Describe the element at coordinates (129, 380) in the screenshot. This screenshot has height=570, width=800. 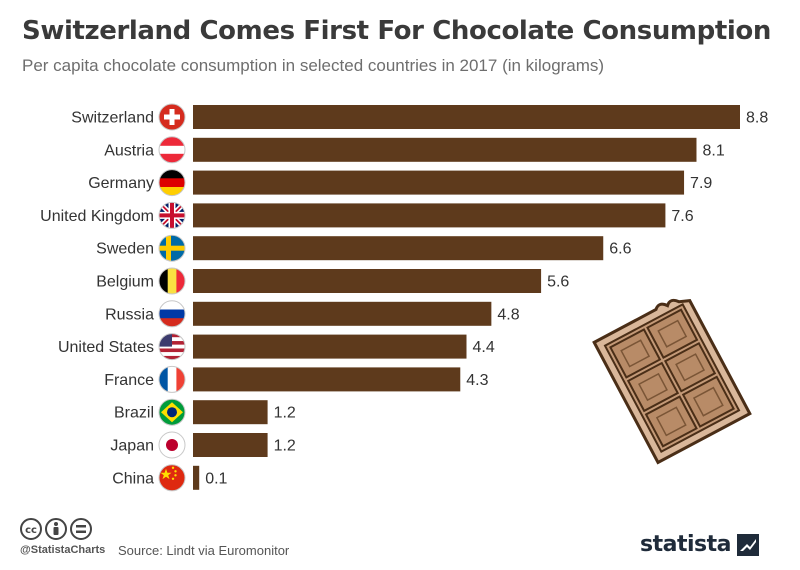
I see `category-label: France` at that location.